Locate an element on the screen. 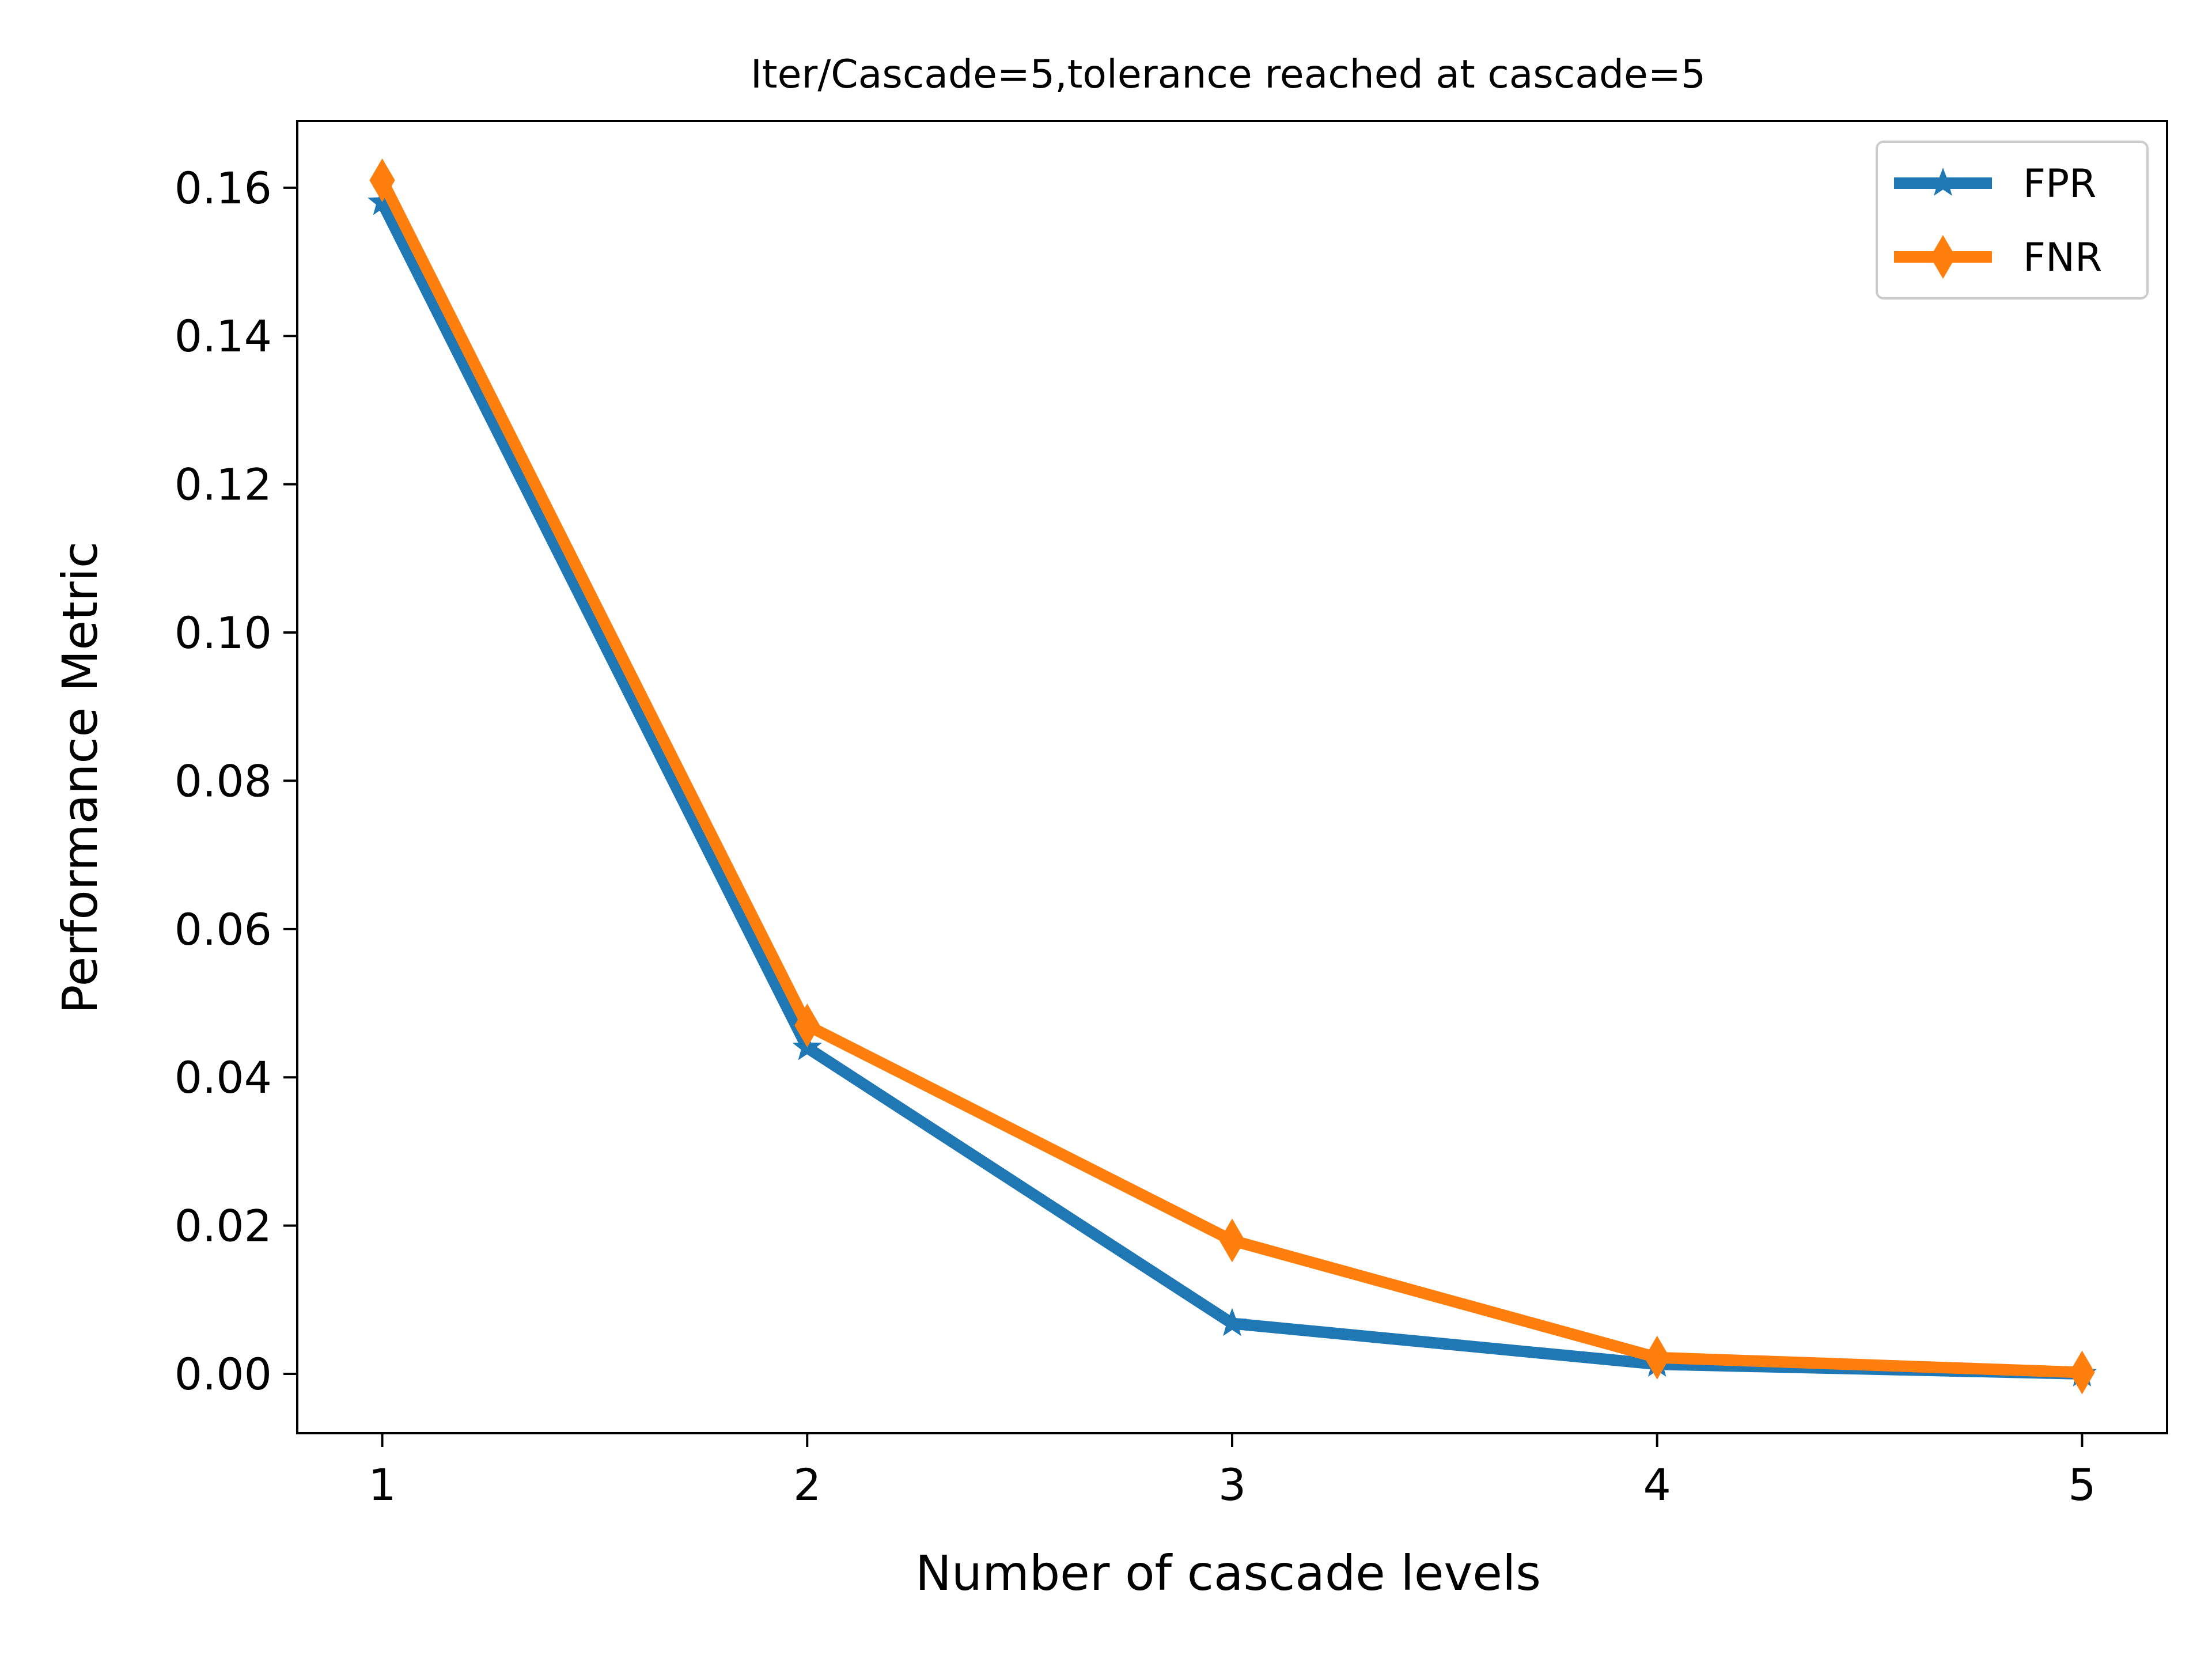 The image size is (2212, 1659). x-tick-label: 4 is located at coordinates (1657, 1484).